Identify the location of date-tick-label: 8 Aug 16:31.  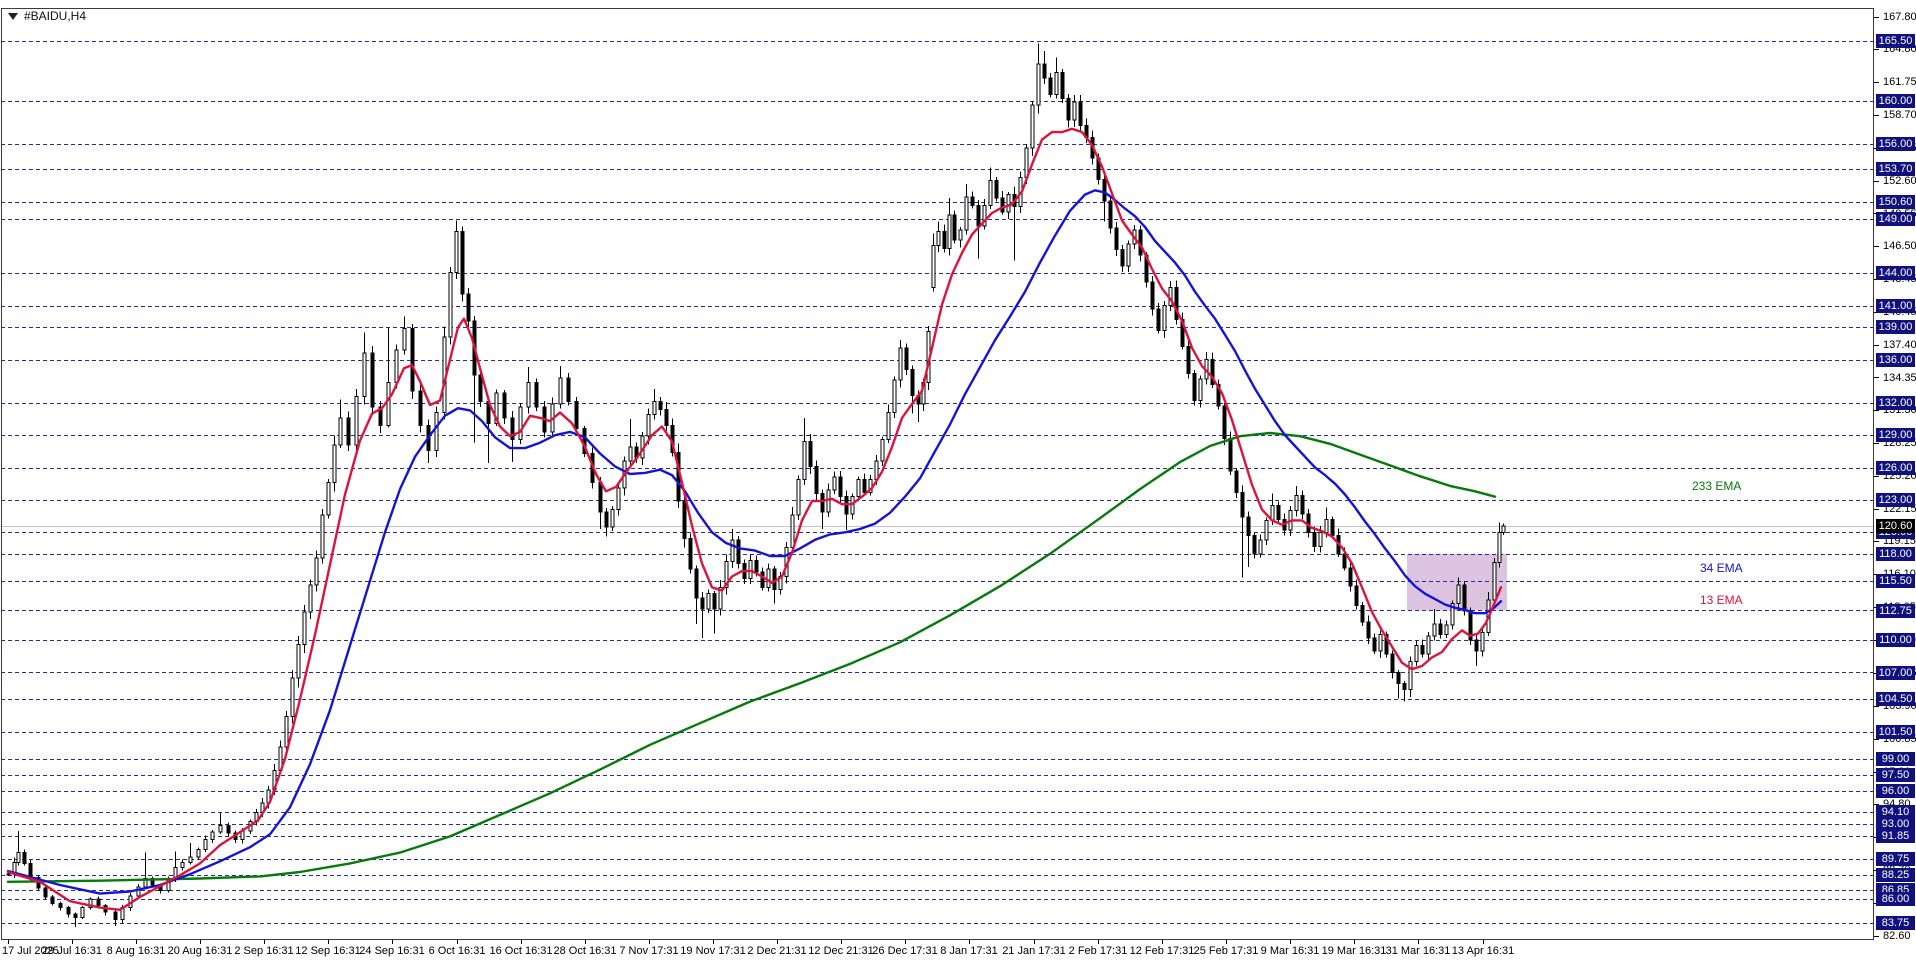
(136, 951).